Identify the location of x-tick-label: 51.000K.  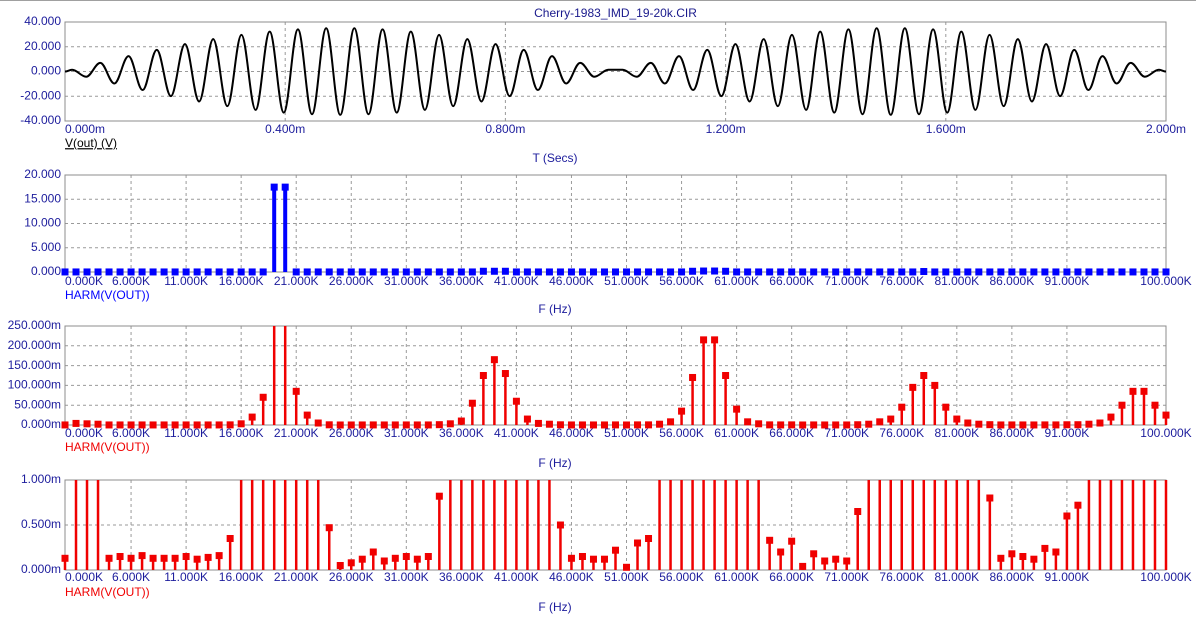
(626, 433).